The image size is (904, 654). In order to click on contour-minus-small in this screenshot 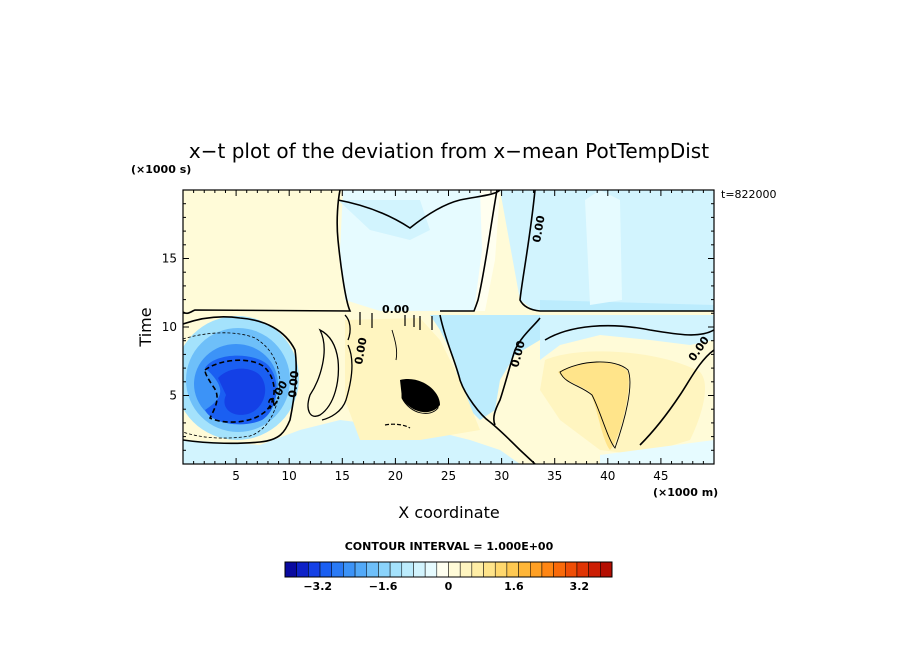, I will do `click(397, 426)`.